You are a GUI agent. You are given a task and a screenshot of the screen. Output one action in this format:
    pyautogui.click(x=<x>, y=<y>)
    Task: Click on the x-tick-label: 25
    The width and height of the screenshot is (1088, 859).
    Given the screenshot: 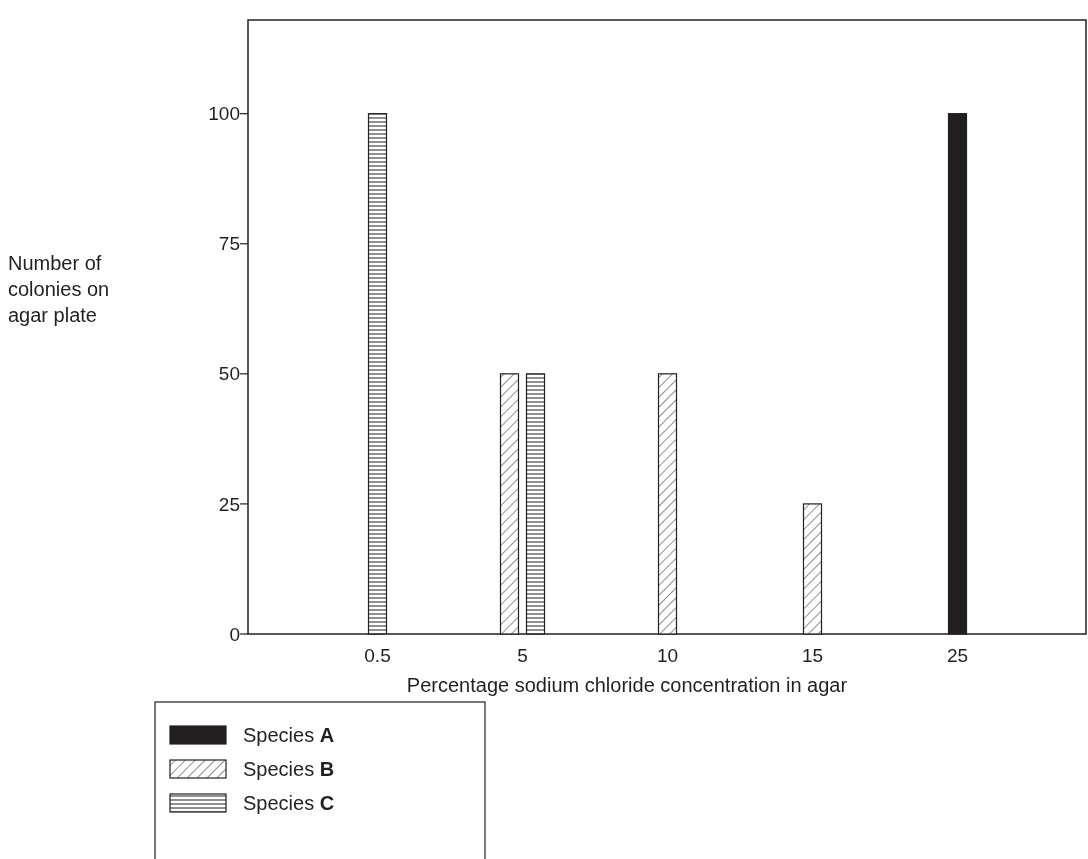 What is the action you would take?
    pyautogui.click(x=957, y=655)
    